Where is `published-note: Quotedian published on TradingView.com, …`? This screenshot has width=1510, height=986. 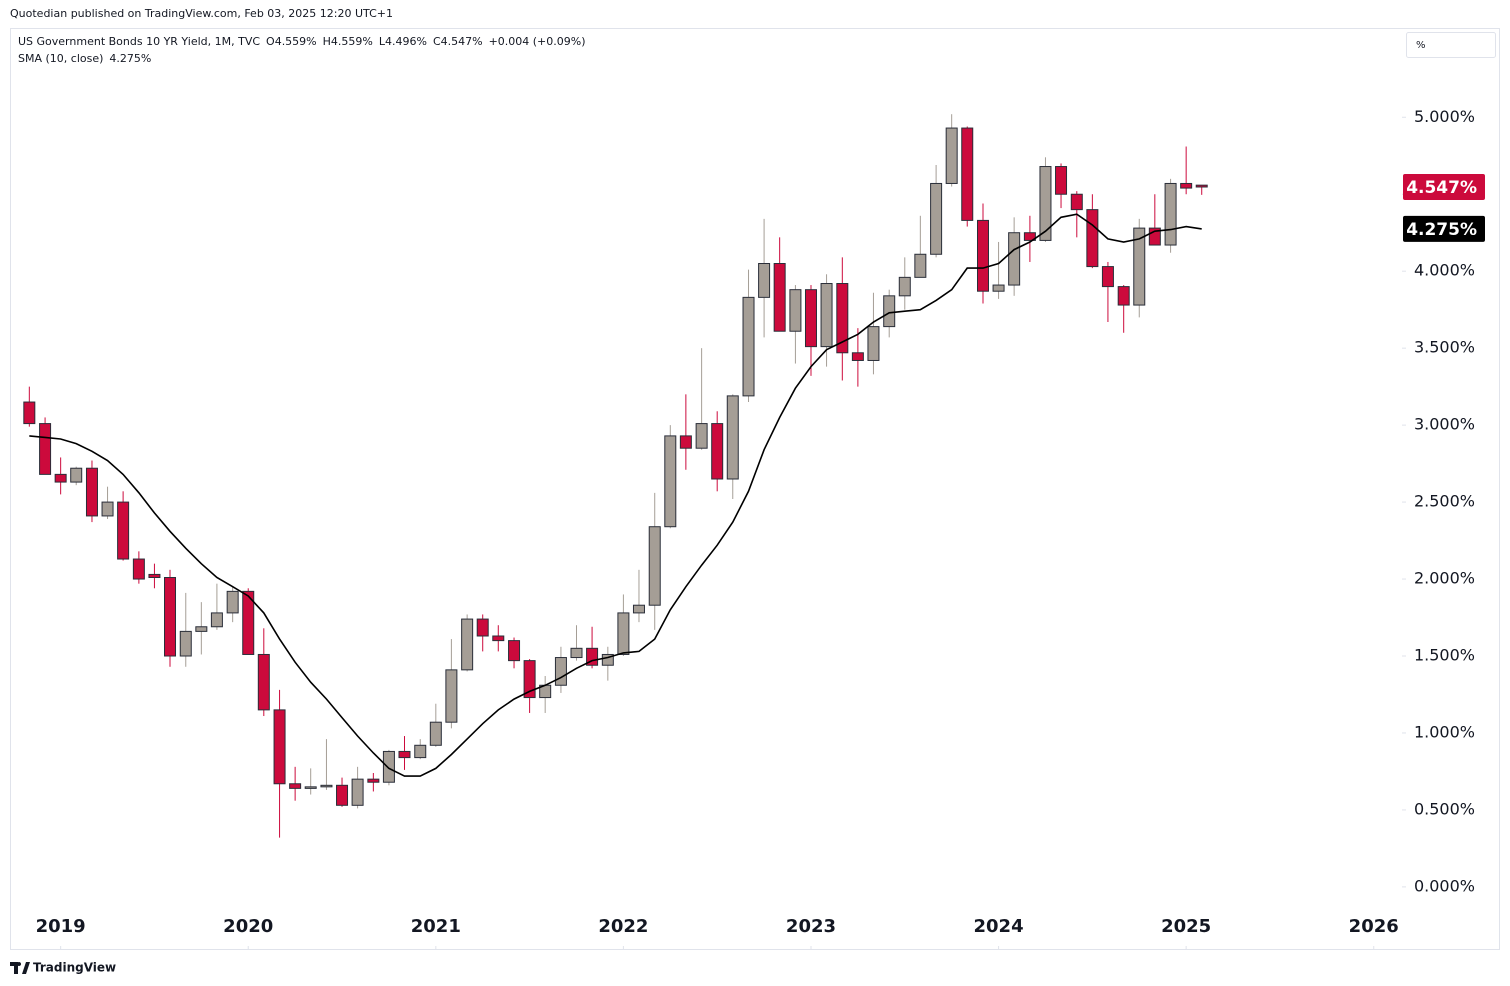 published-note: Quotedian published on TradingView.com, … is located at coordinates (201, 13).